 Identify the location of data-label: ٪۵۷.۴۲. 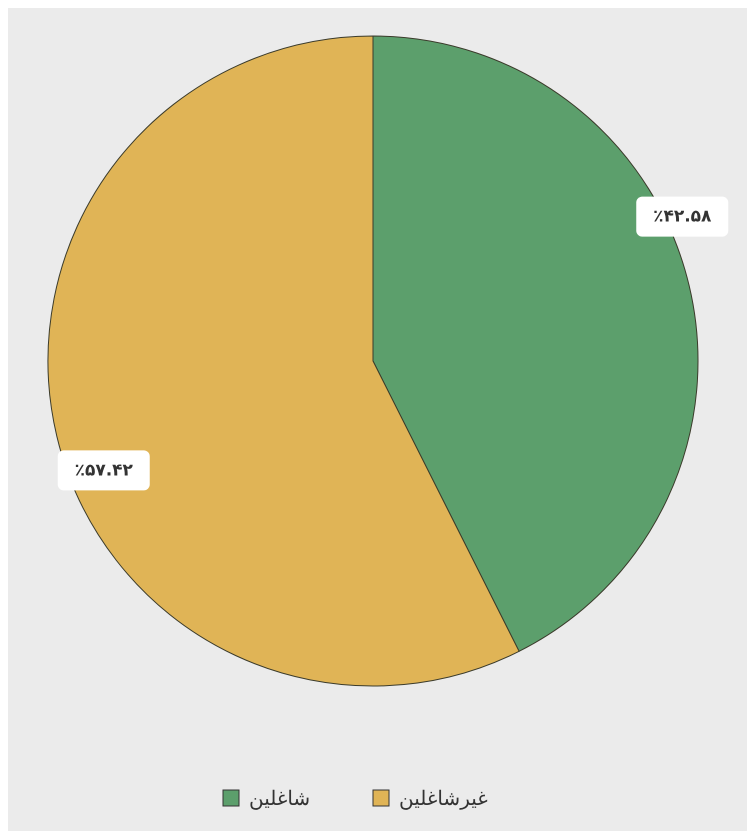
(104, 470).